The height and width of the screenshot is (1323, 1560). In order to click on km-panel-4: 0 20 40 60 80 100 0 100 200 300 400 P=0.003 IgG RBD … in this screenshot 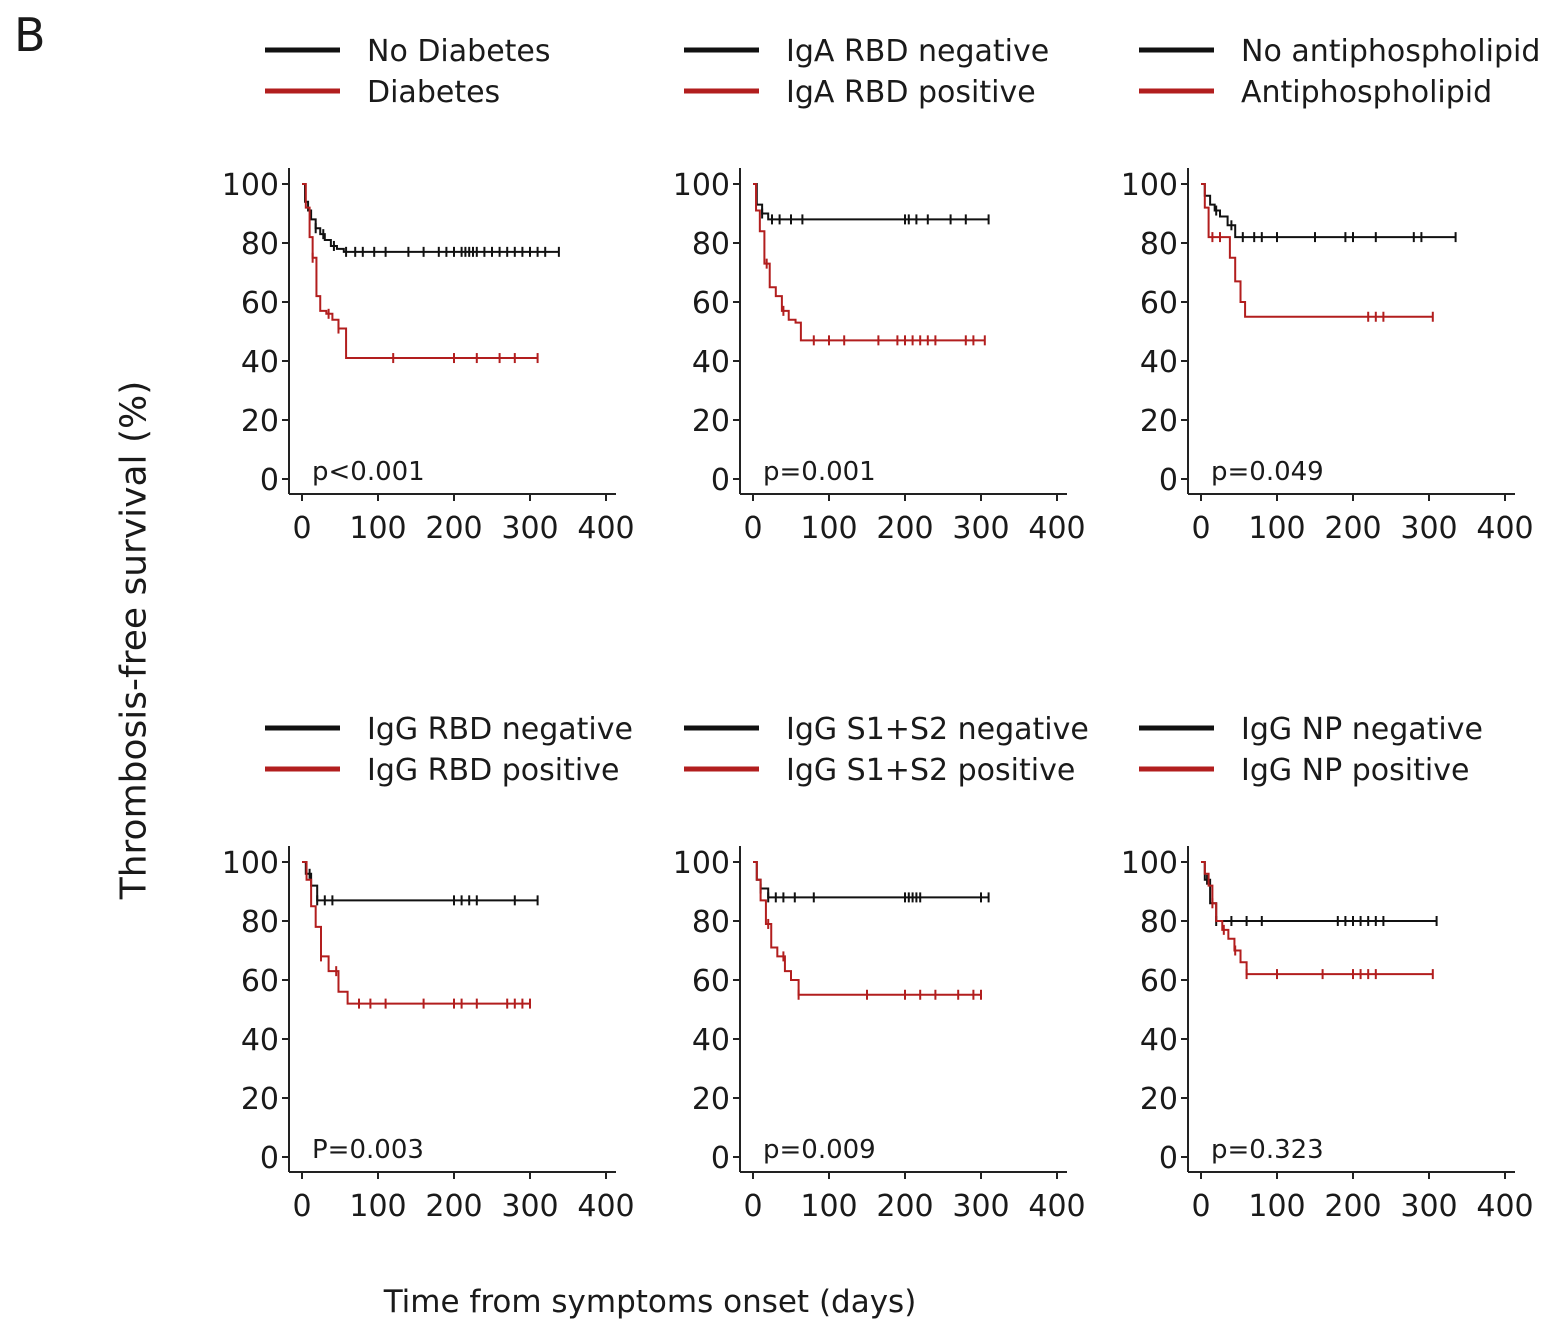, I will do `click(428, 968)`.